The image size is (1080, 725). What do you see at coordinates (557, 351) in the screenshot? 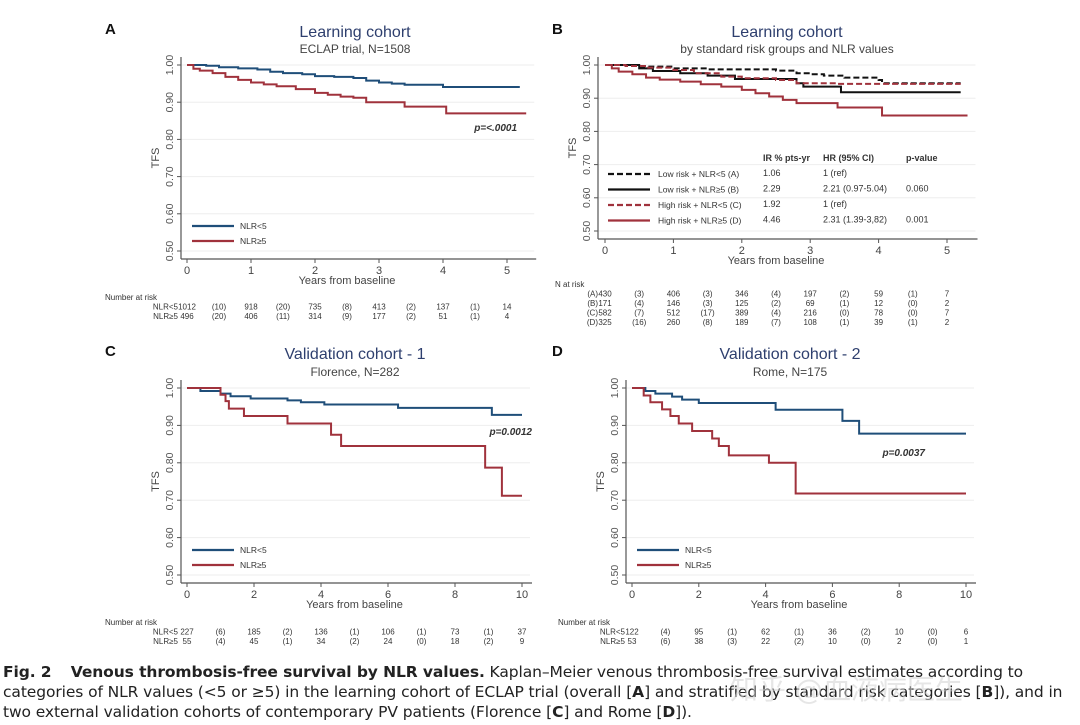
I see `panel-label: D` at bounding box center [557, 351].